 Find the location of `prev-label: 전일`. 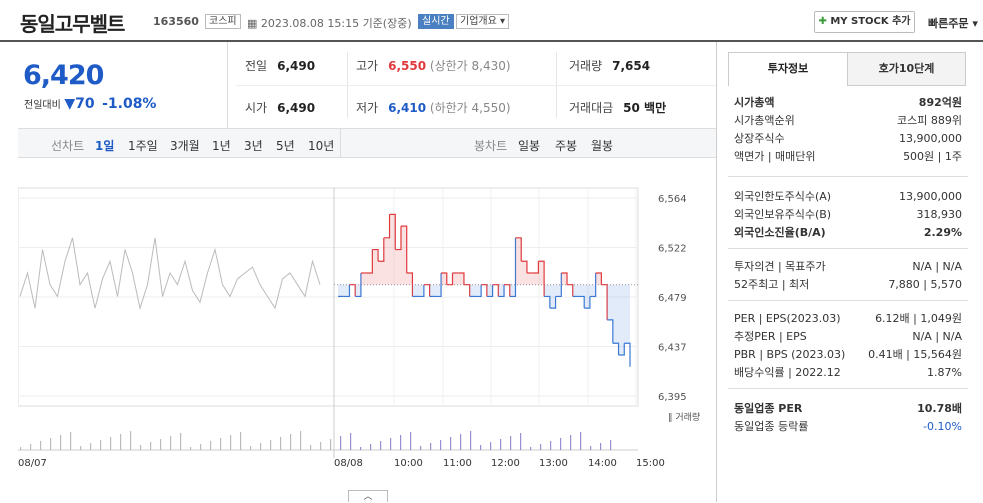

prev-label: 전일 is located at coordinates (256, 66).